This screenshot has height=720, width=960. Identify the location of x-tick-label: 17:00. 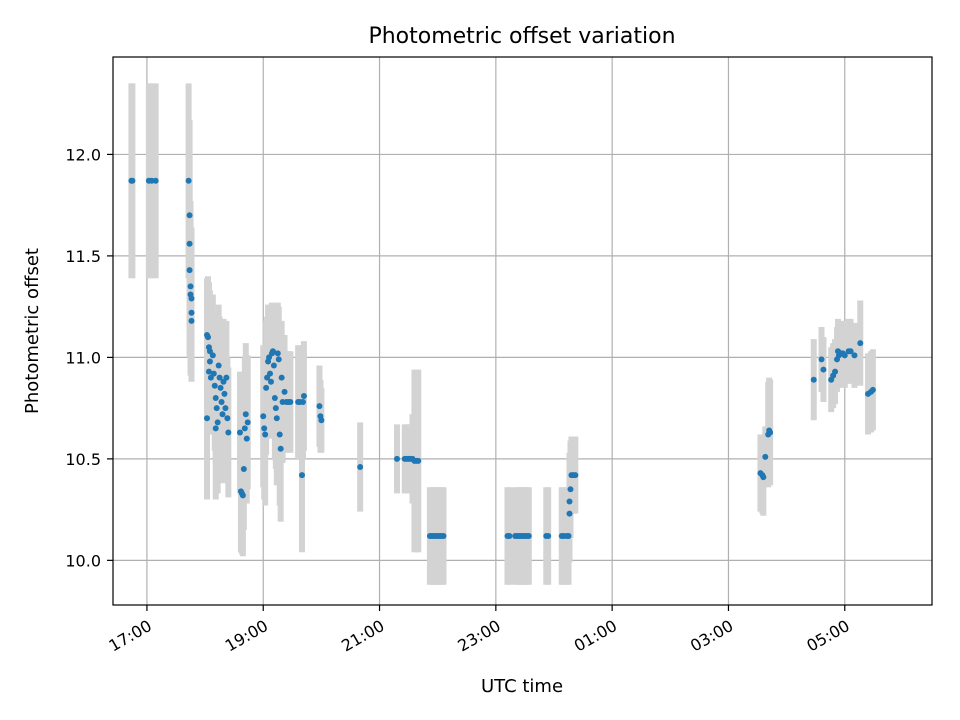
(129, 636).